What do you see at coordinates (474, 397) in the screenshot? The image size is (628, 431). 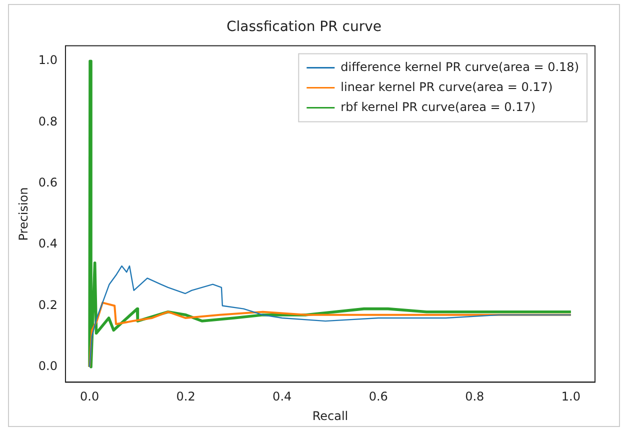 I see `x-tick-label: 0.8` at bounding box center [474, 397].